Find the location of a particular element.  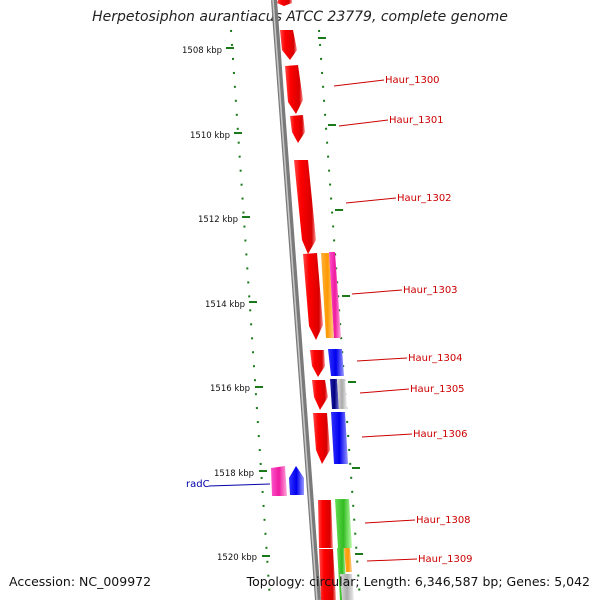

genome-backbone-highlight is located at coordinates (295, 300).